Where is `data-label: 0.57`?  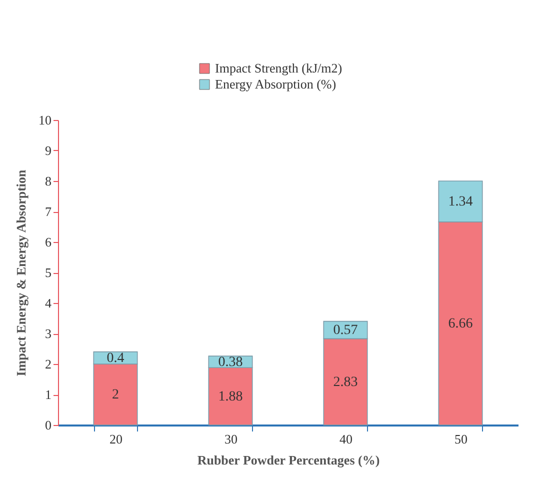 data-label: 0.57 is located at coordinates (345, 330).